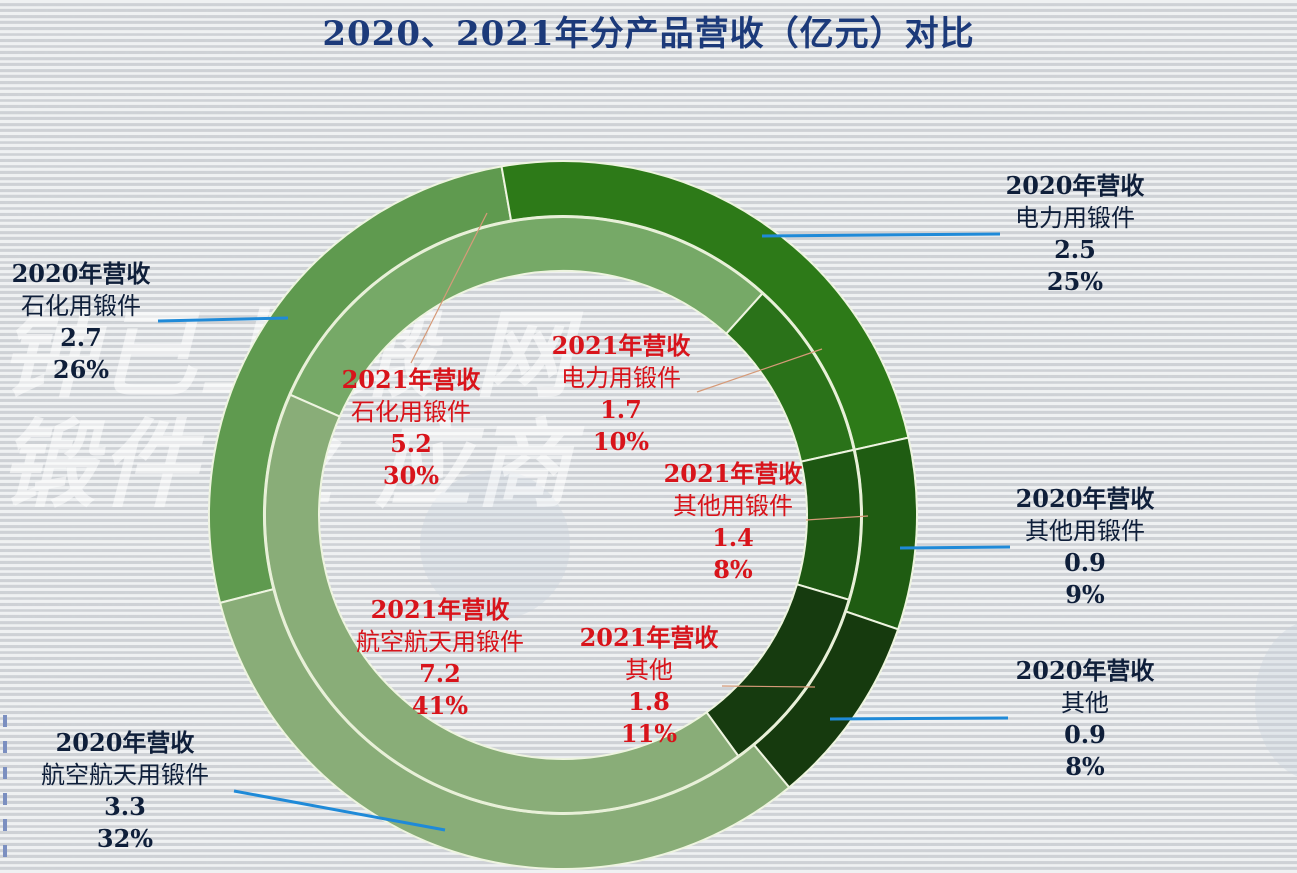 The image size is (1297, 873). I want to click on data-label-2021-petrochem: 2021年营收 石化用锻件 5.2 30%, so click(411, 427).